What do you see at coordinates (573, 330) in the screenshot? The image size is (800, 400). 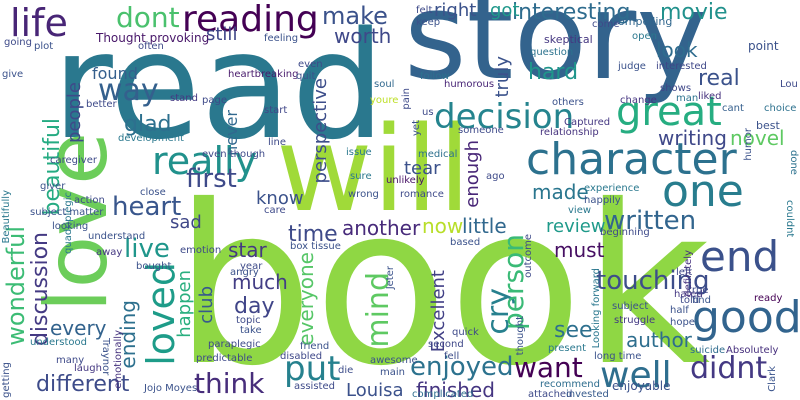 I see `word-see: see` at bounding box center [573, 330].